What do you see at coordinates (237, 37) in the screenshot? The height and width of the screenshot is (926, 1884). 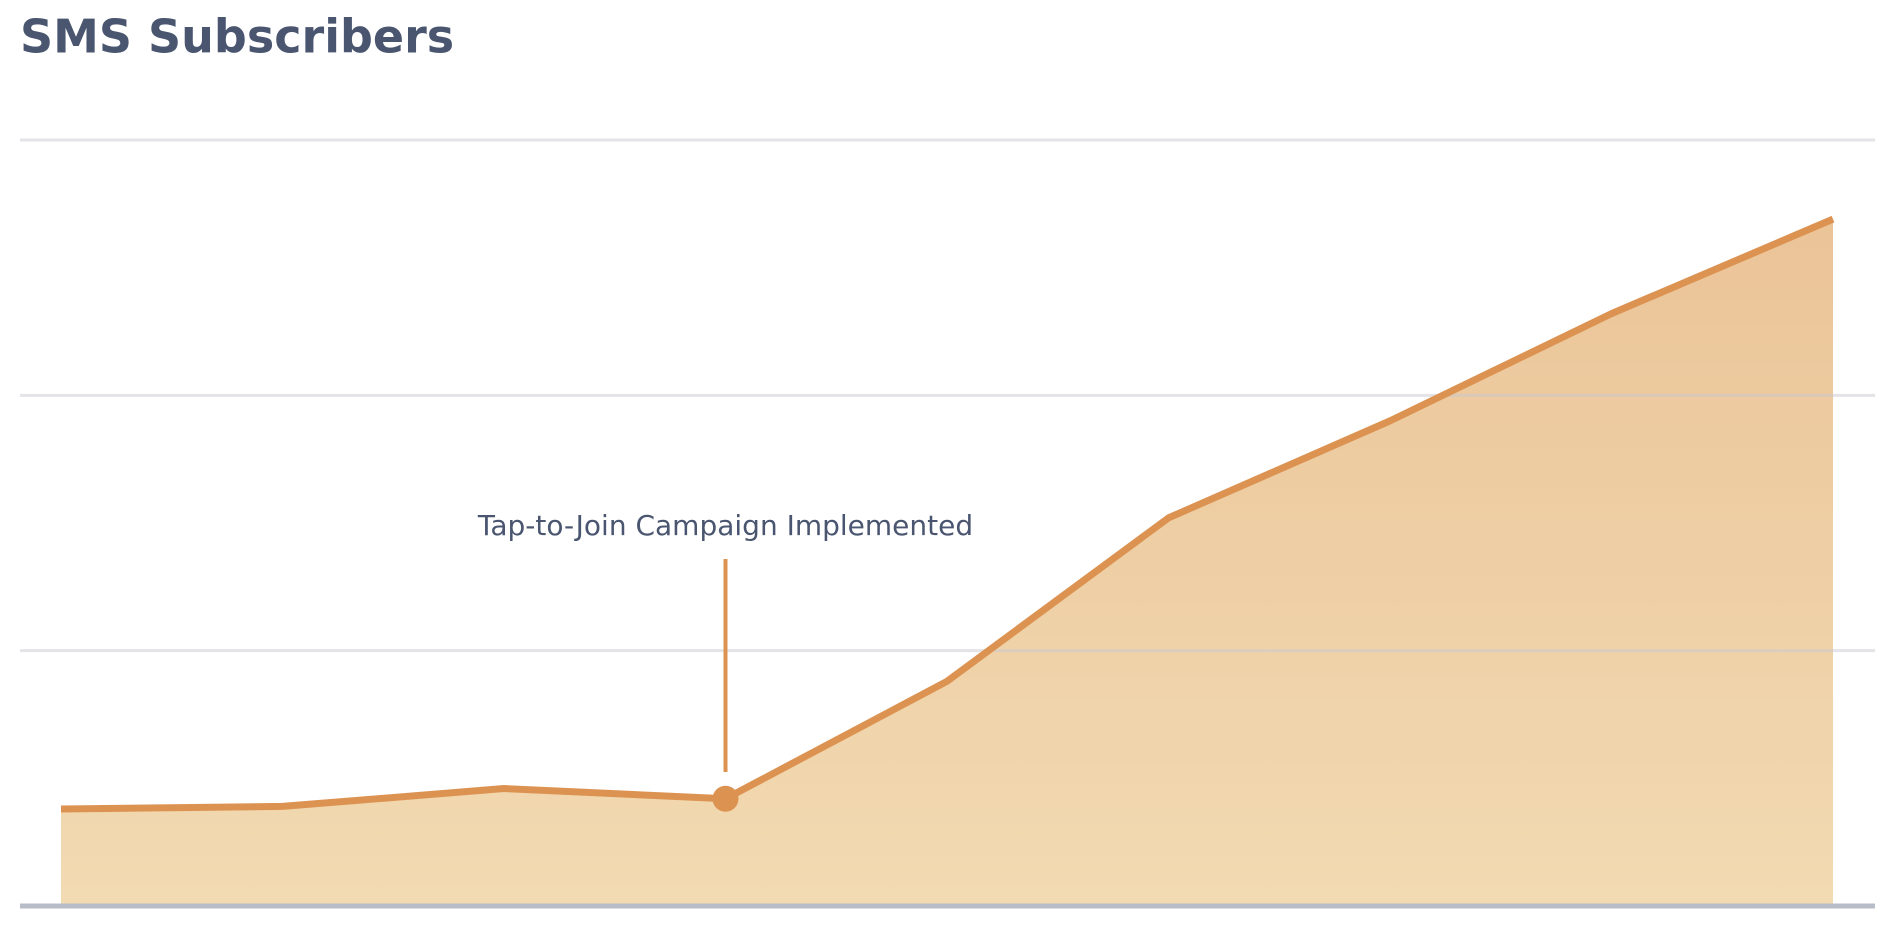 I see `chart-title: SMS Subscribers` at bounding box center [237, 37].